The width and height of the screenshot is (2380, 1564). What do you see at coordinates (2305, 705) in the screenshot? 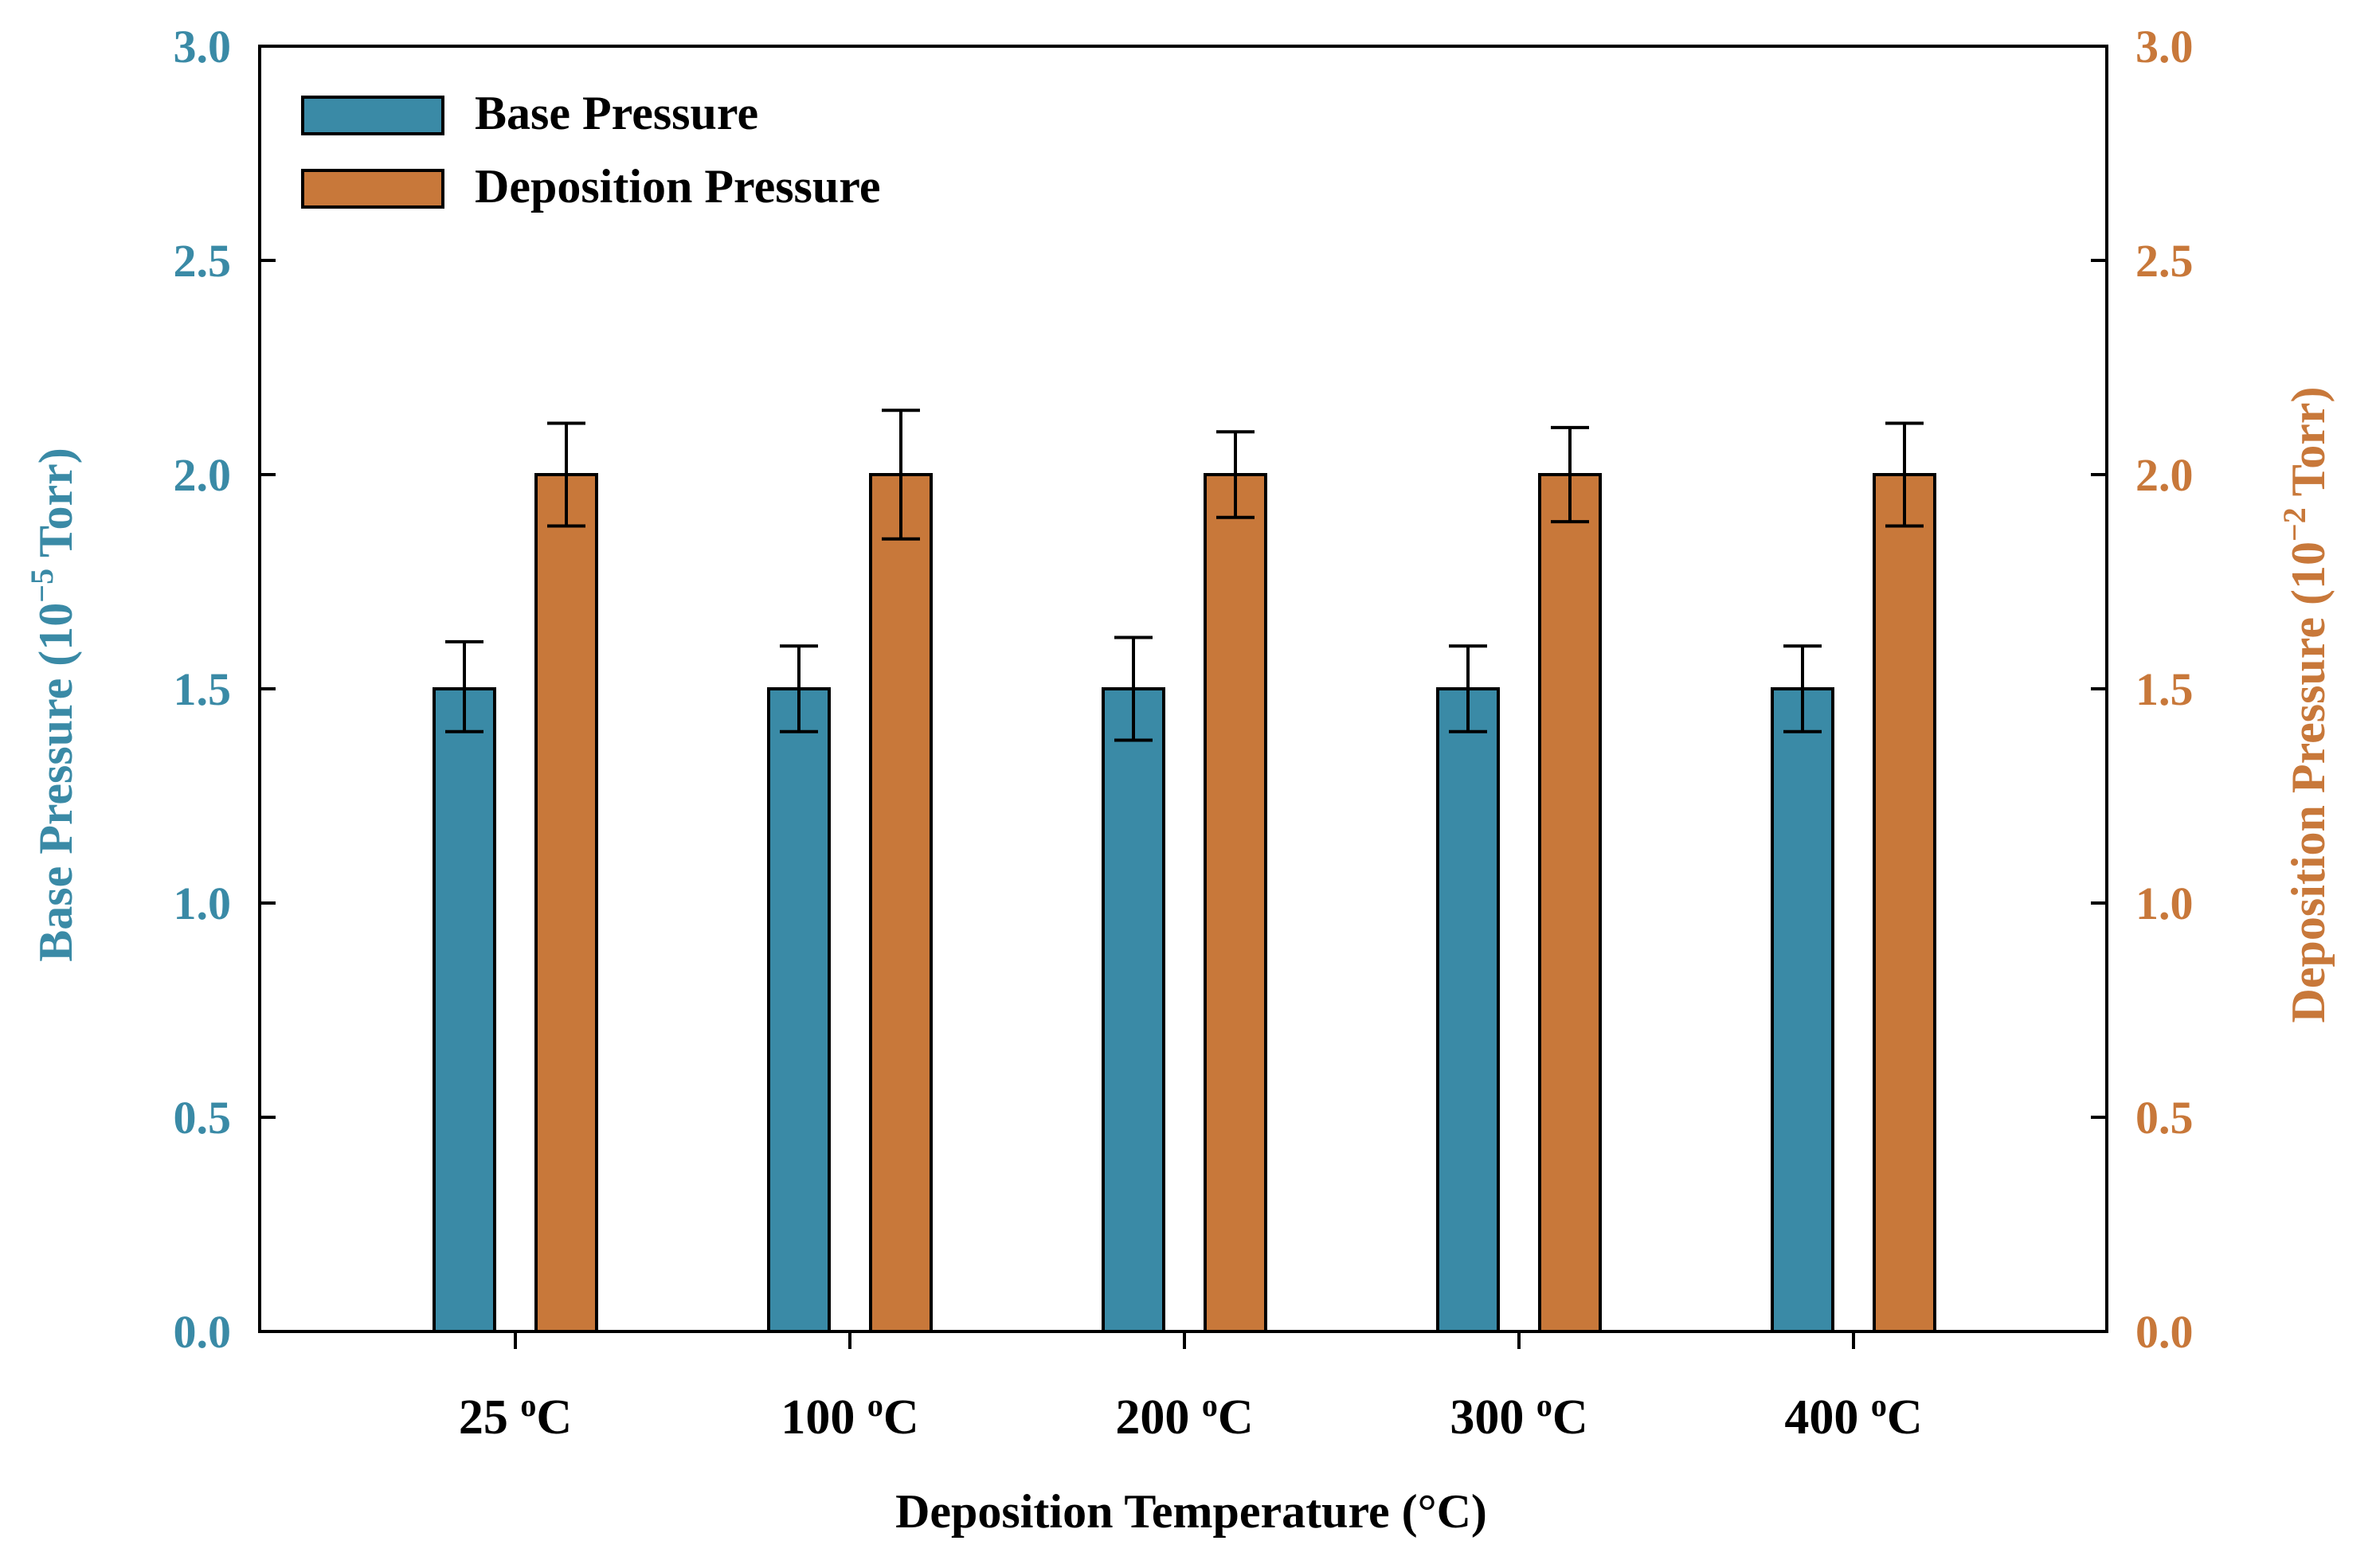
I see `y-right-axis-title: Deposition Pressure (10−2 Torr)` at bounding box center [2305, 705].